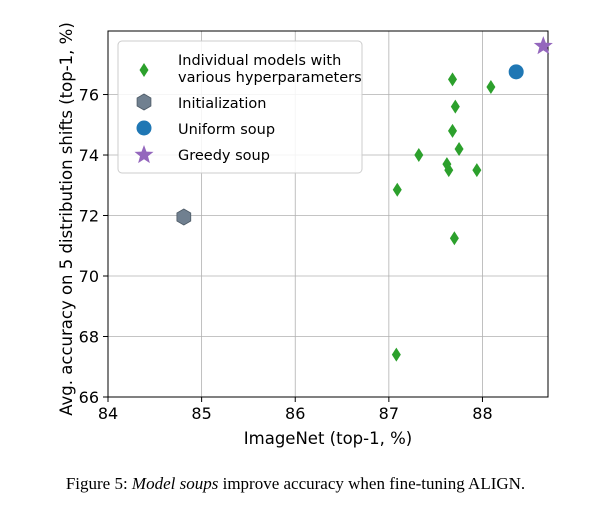 The height and width of the screenshot is (519, 591). What do you see at coordinates (175, 483) in the screenshot?
I see `caption-emphasis: Model soups` at bounding box center [175, 483].